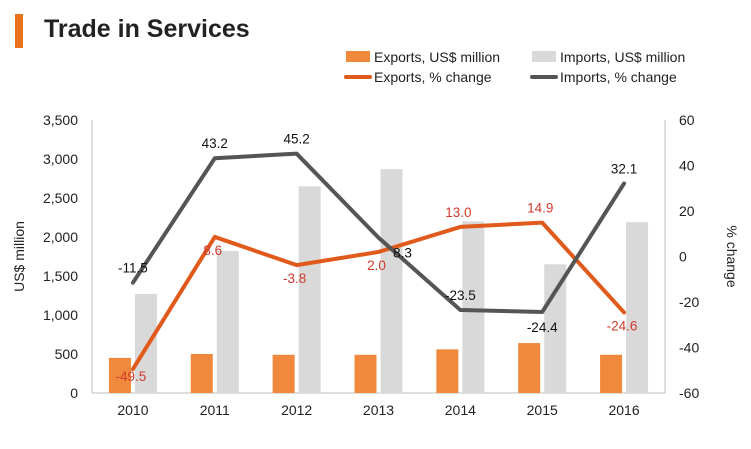 The width and height of the screenshot is (751, 449). I want to click on y-right-tick-label: 40, so click(687, 166).